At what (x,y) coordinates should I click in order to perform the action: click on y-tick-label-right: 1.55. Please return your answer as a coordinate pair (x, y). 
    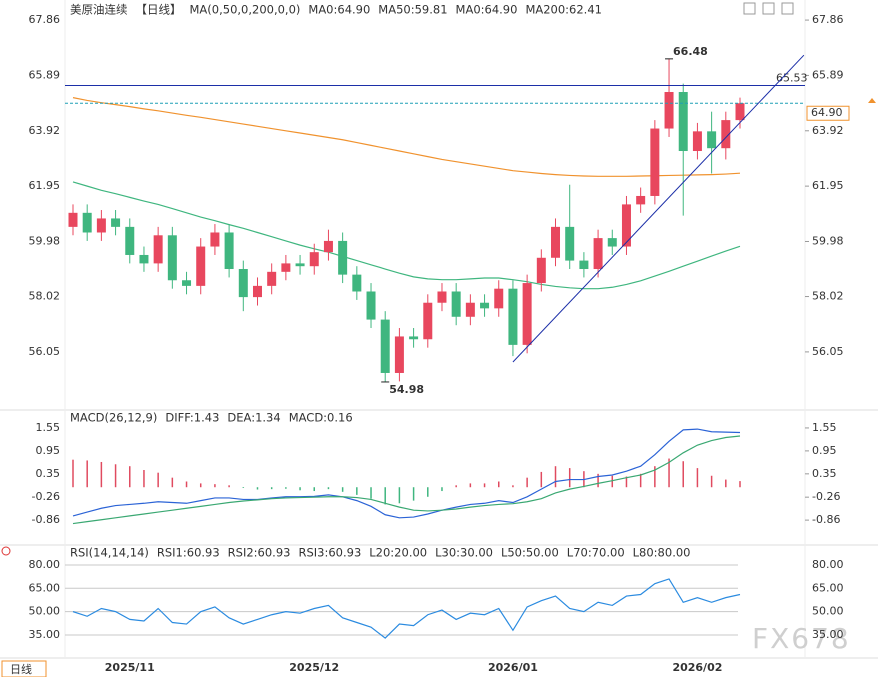
    Looking at the image, I should click on (824, 427).